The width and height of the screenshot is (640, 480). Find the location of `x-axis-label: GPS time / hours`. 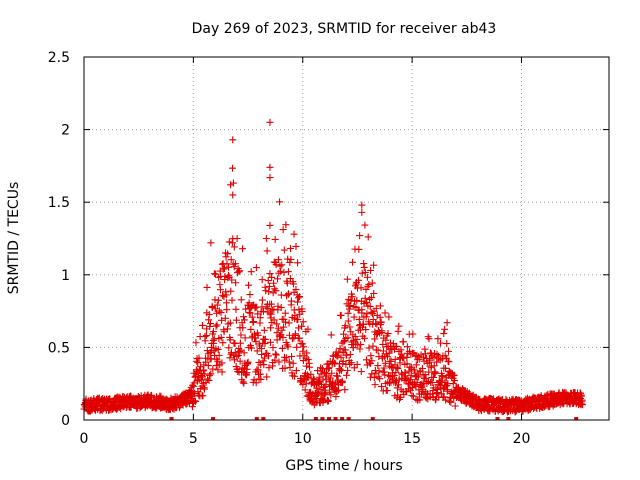

x-axis-label: GPS time / hours is located at coordinates (343, 466).